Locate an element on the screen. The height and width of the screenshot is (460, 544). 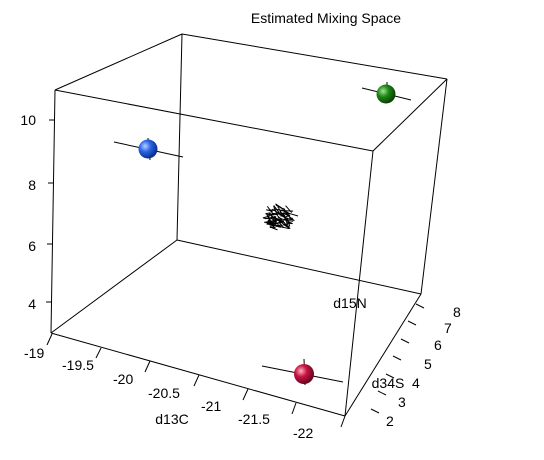
z-tick-label: 7 is located at coordinates (448, 328).